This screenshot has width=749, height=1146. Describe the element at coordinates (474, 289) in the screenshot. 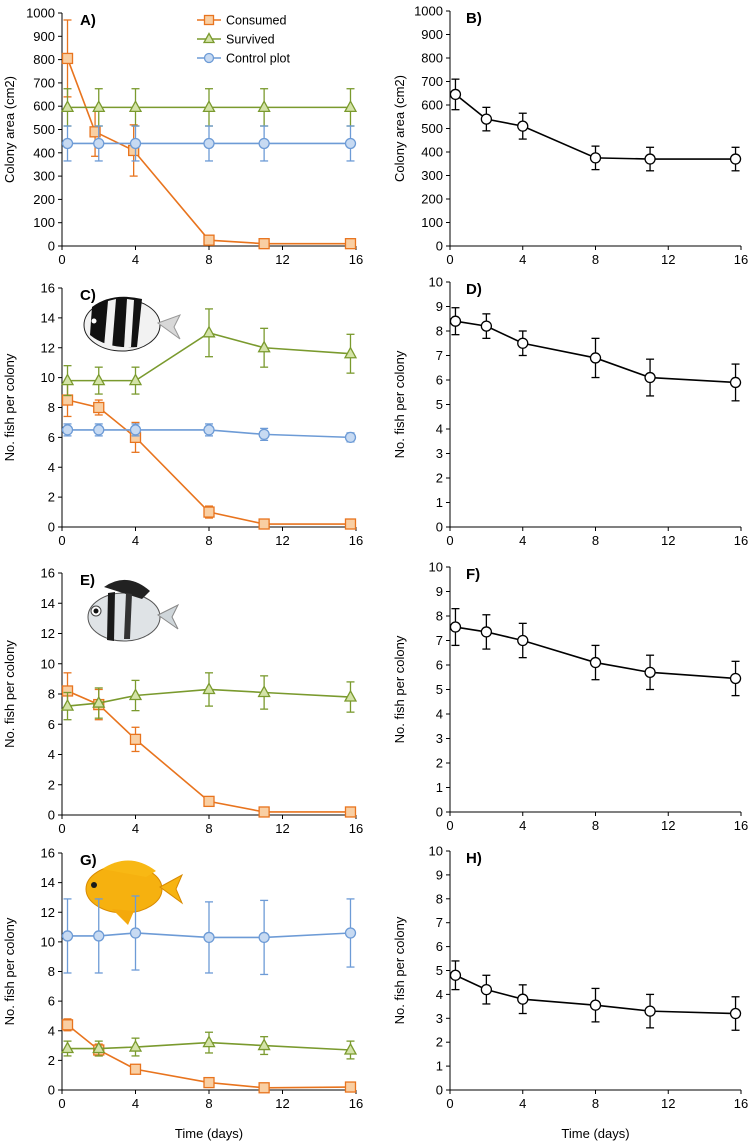

I see `panel-label: D)` at that location.